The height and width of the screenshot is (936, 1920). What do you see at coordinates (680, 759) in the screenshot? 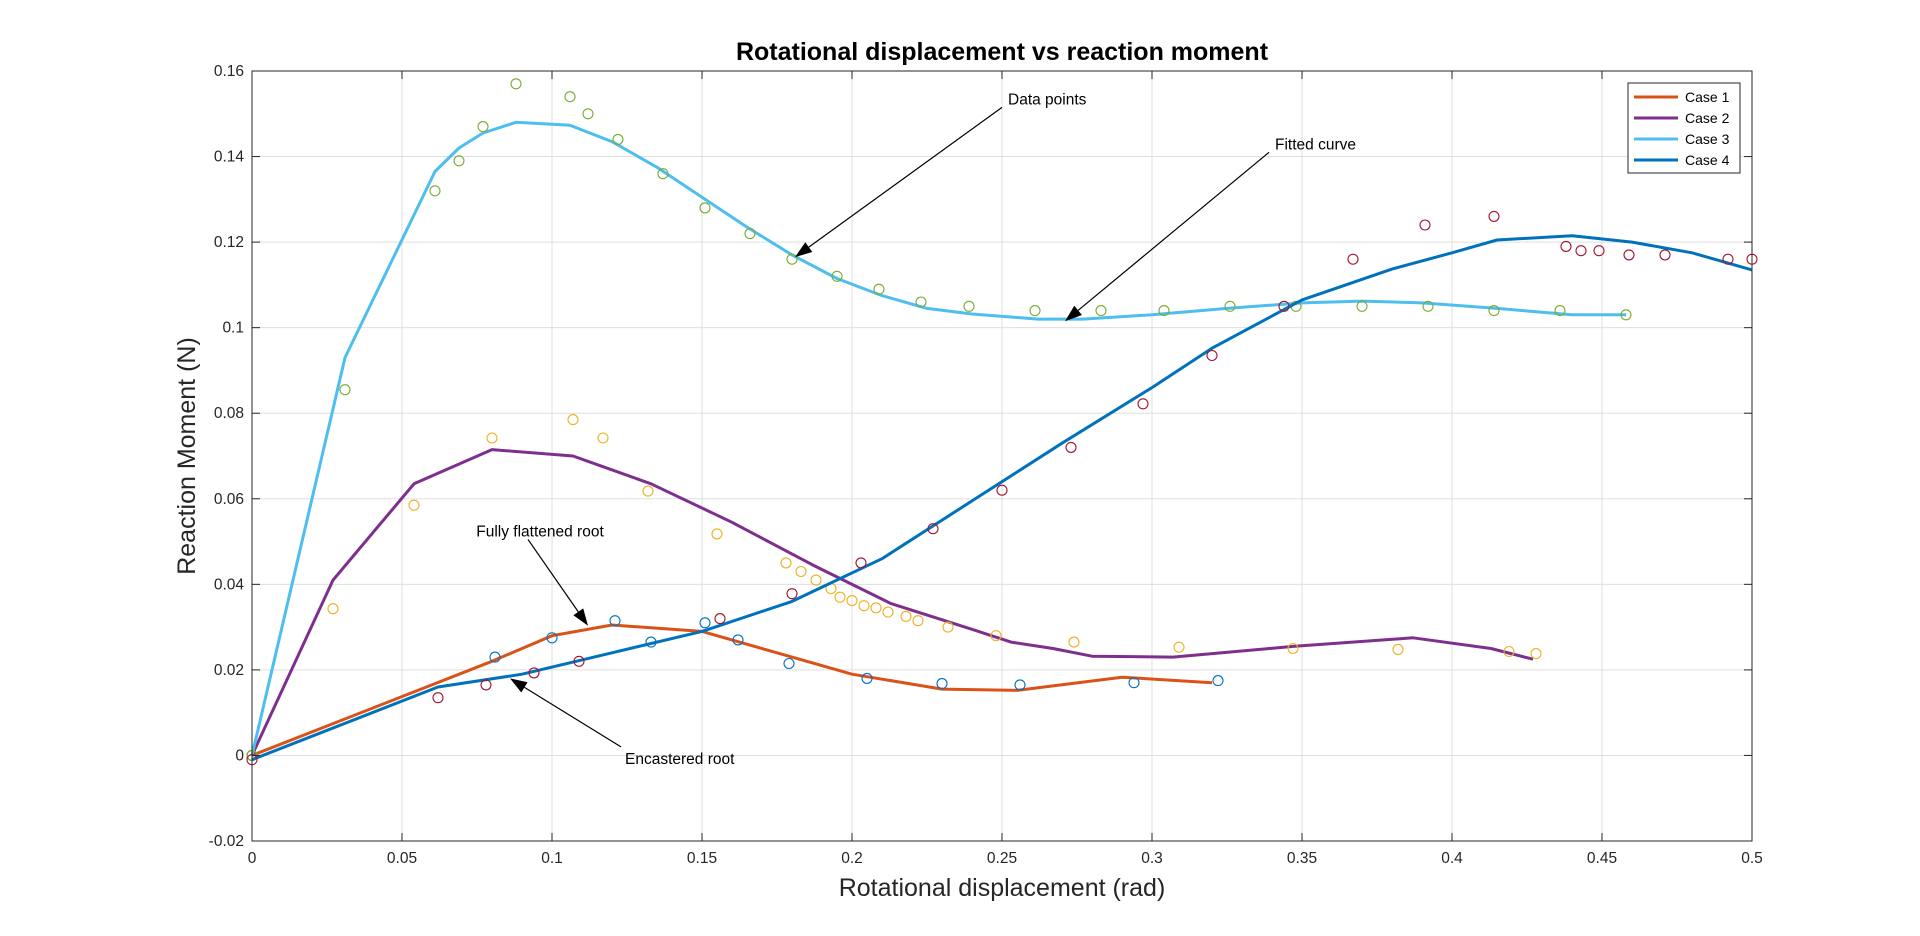
I see `annotation-text: Encastered root` at bounding box center [680, 759].